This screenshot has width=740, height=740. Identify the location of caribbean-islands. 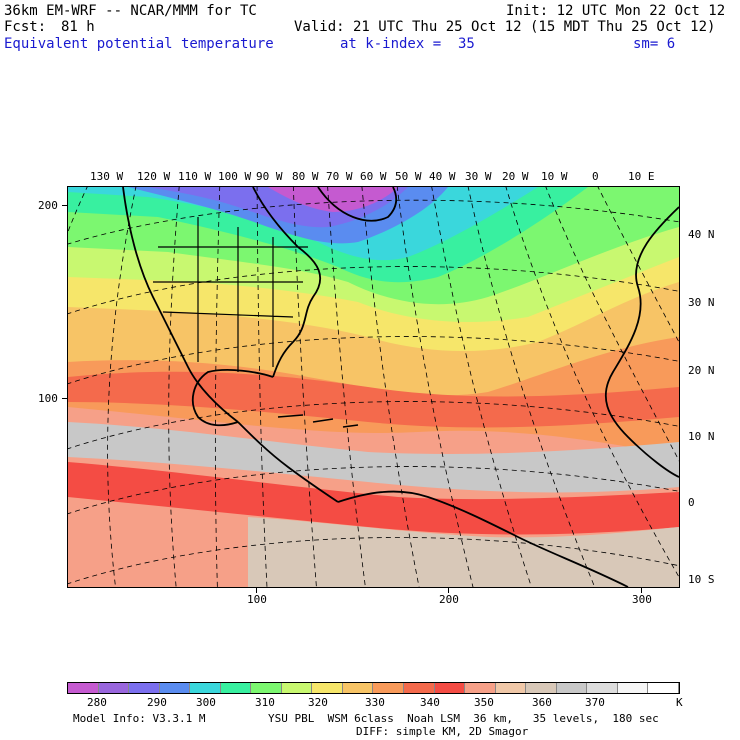
(318, 421).